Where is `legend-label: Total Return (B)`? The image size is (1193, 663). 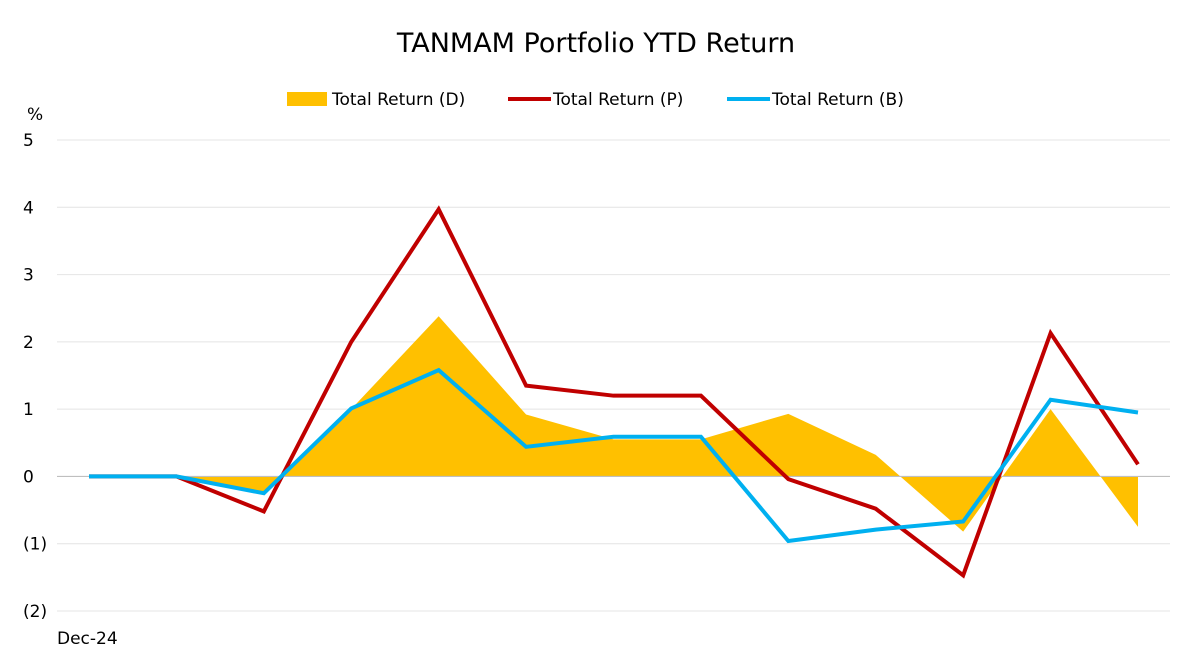
legend-label: Total Return (B) is located at coordinates (837, 100).